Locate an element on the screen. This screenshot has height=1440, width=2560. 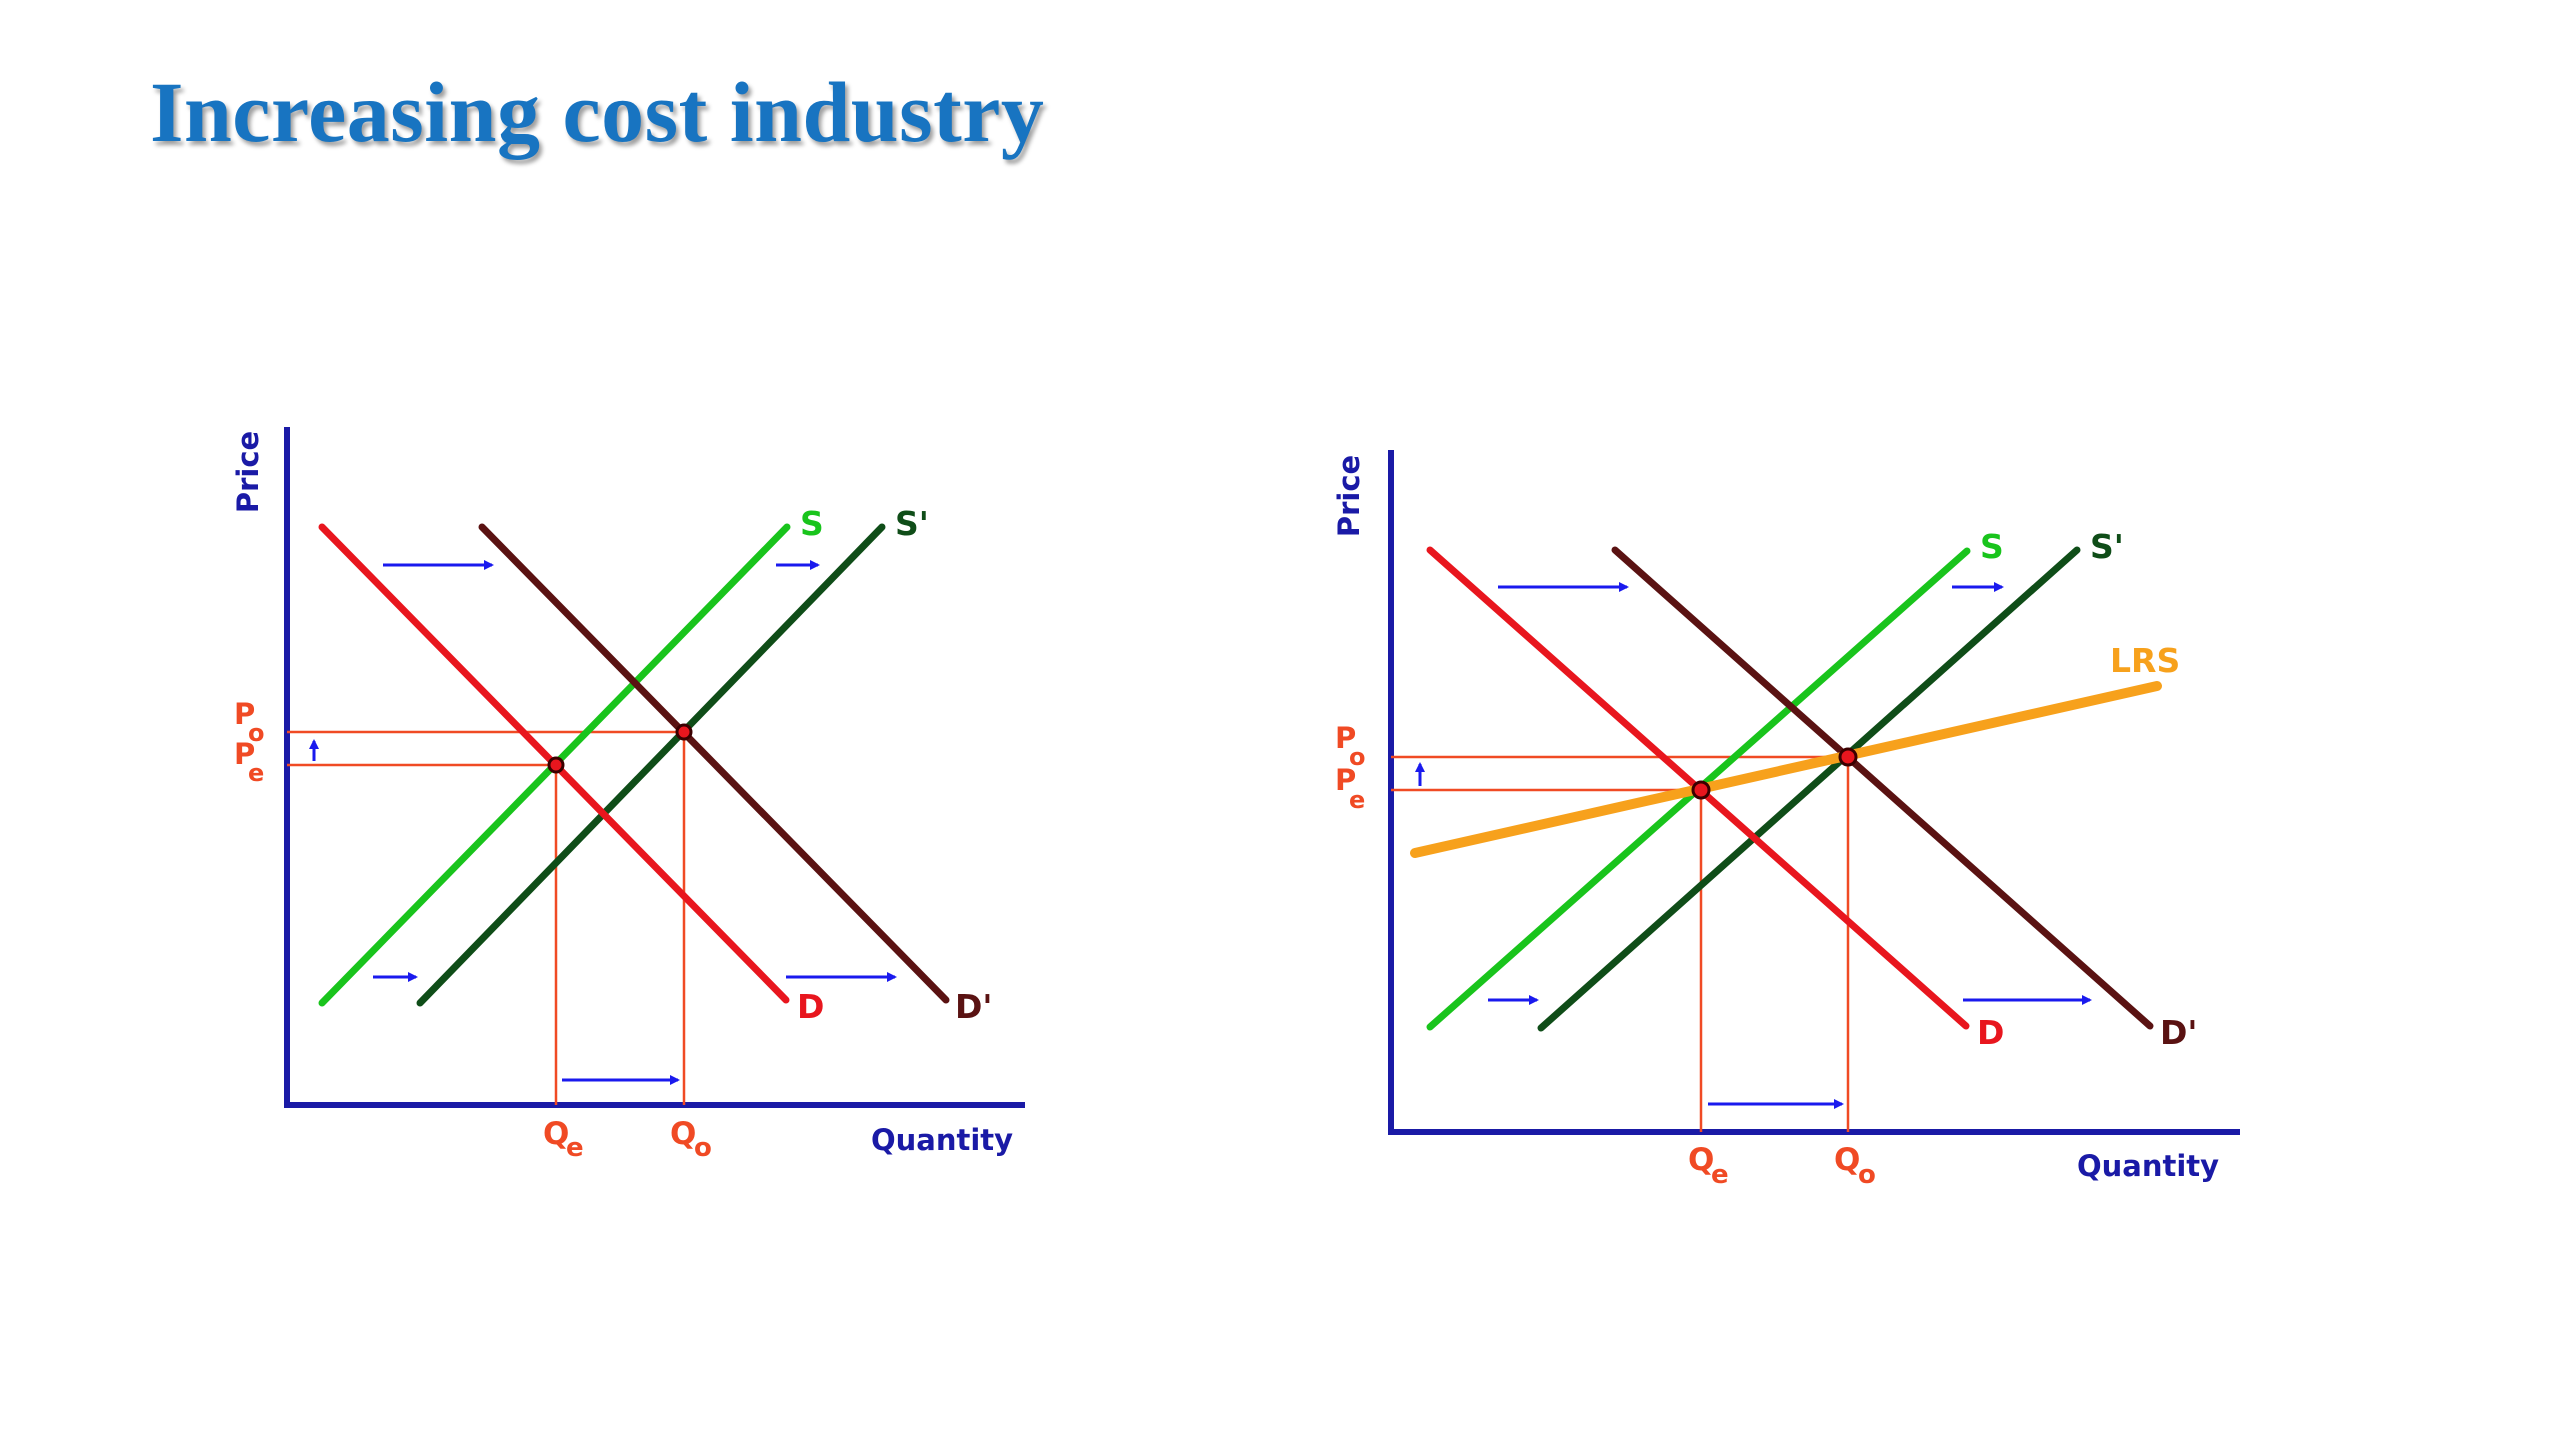
slide-title: Increasing cost industry is located at coordinates (597, 112).